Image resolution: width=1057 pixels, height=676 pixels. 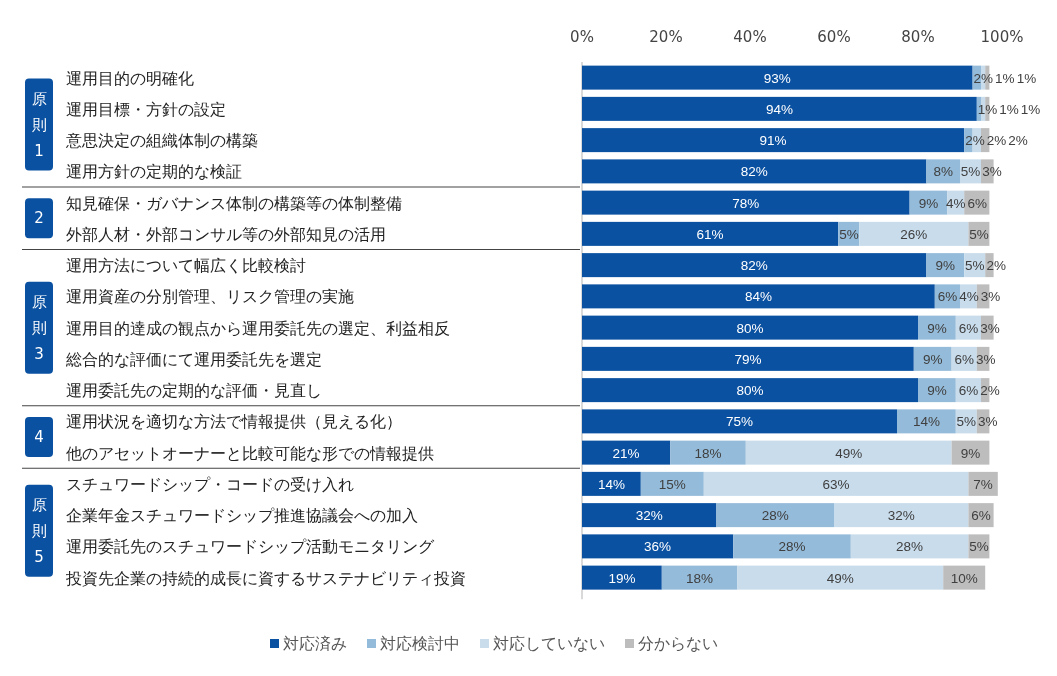 What do you see at coordinates (666, 37) in the screenshot?
I see `x-tick-label: 20%` at bounding box center [666, 37].